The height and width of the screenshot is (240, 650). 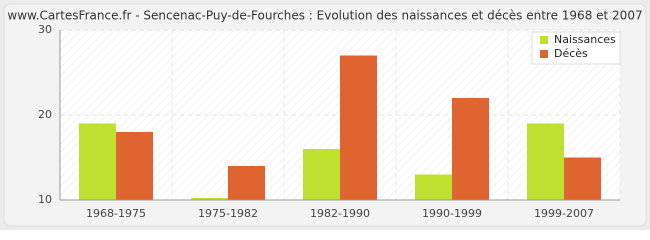 I want to click on x-tick-label: 1982-1990, so click(x=340, y=213).